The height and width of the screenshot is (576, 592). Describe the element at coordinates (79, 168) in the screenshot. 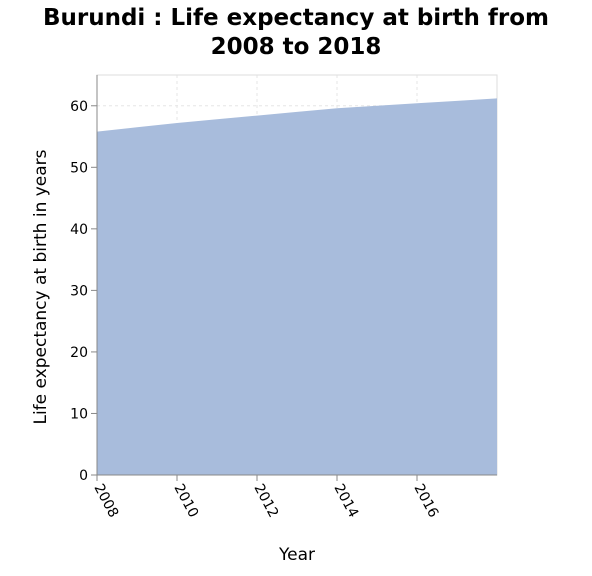

I see `y-tick-label-5: 50` at that location.